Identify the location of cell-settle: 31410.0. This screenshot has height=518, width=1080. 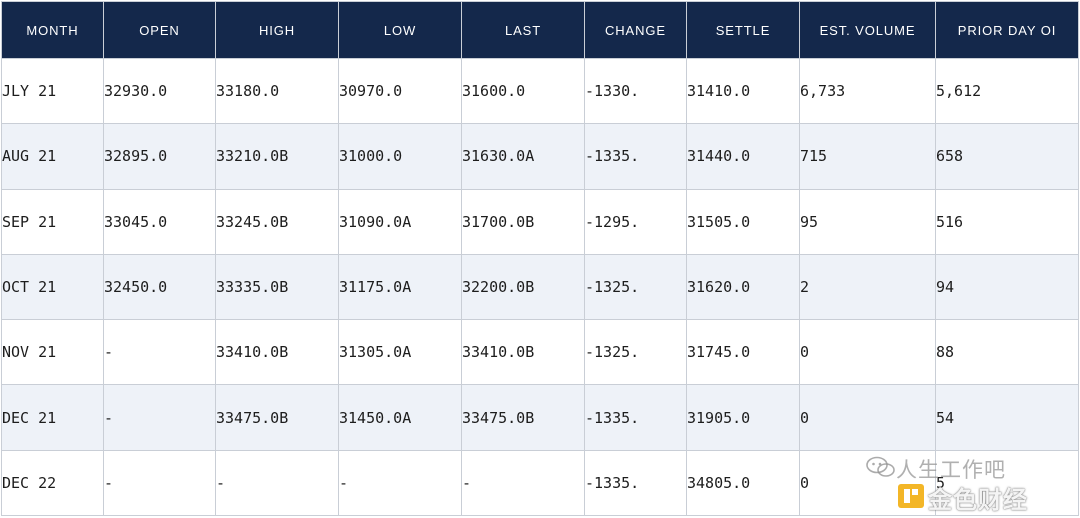
(743, 91).